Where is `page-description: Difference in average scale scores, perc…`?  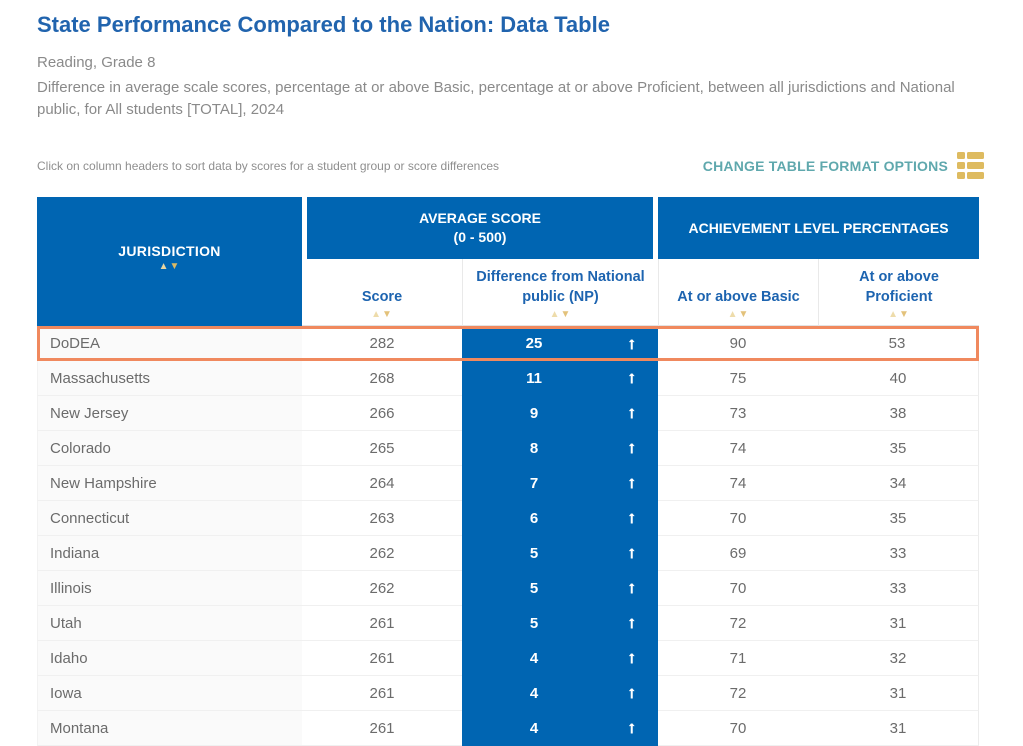
page-description: Difference in average scale scores, perc… is located at coordinates (496, 98).